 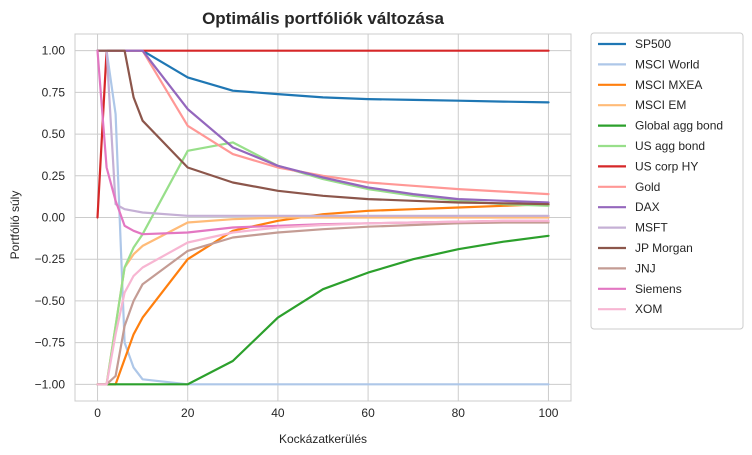 What do you see at coordinates (651, 228) in the screenshot?
I see `legend-label: MSFT` at bounding box center [651, 228].